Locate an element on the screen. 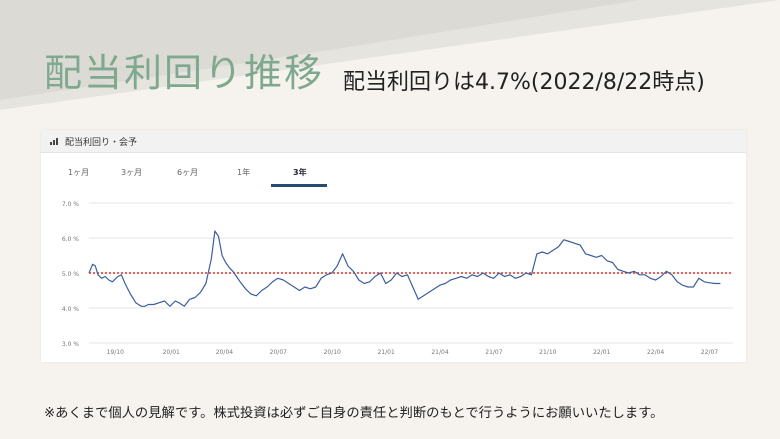  tab-1-year: 1年 is located at coordinates (244, 172).